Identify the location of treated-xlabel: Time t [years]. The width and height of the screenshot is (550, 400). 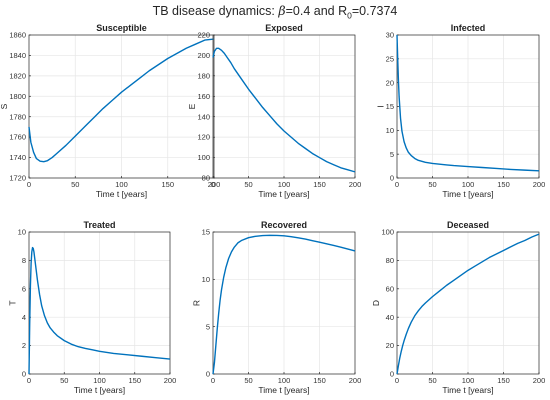
(99, 390).